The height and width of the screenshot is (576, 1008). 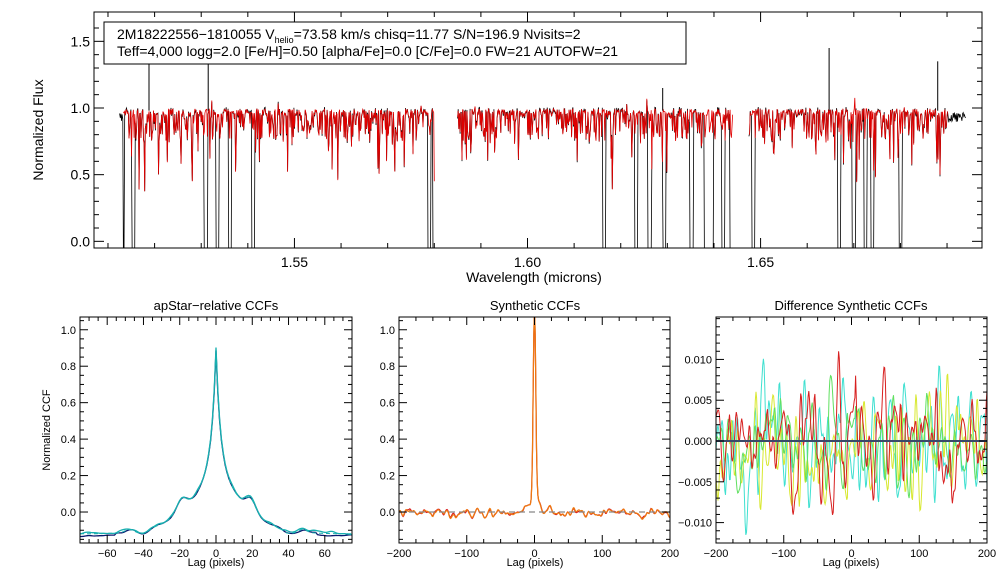 What do you see at coordinates (216, 563) in the screenshot?
I see `apstar-ccf-xlabel: Lag (pixels)` at bounding box center [216, 563].